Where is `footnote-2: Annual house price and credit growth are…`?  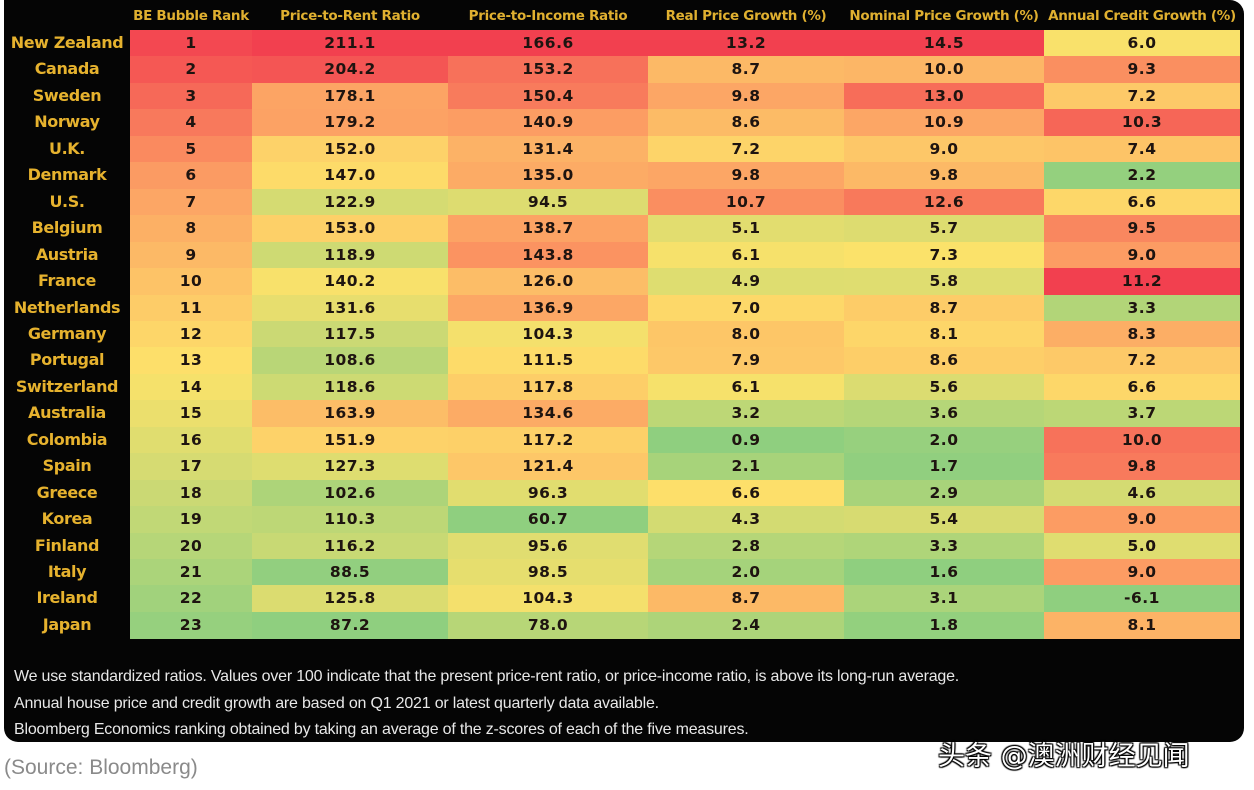 footnote-2: Annual house price and credit growth are… is located at coordinates (336, 703).